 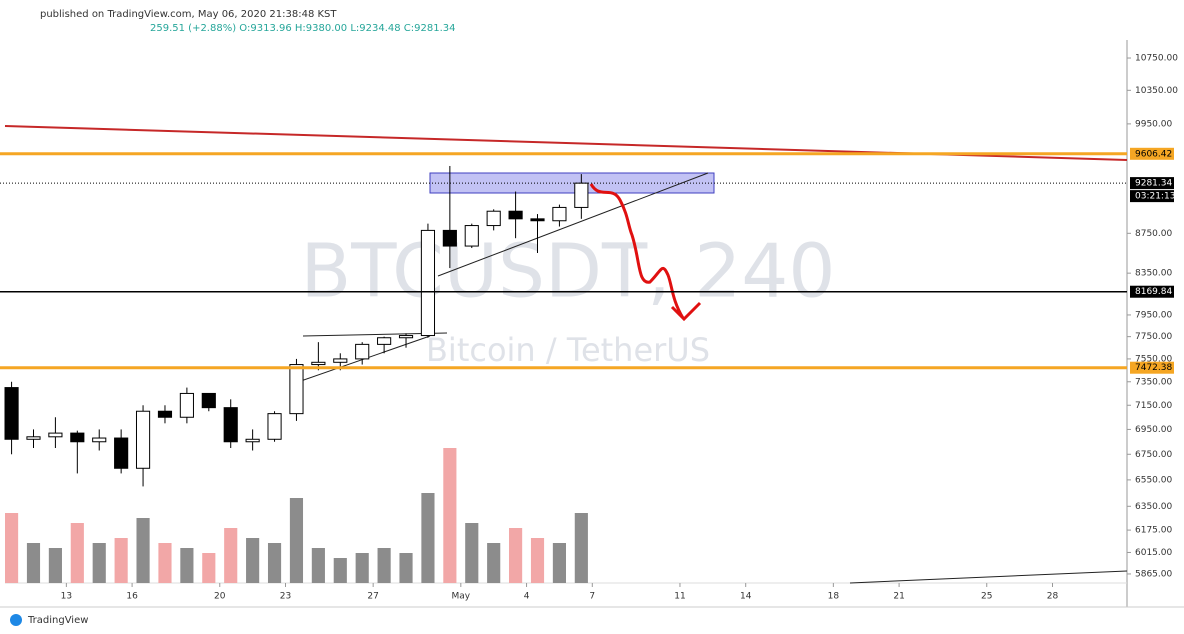 I want to click on y-tick-label: 6750.00, so click(x=1153, y=455).